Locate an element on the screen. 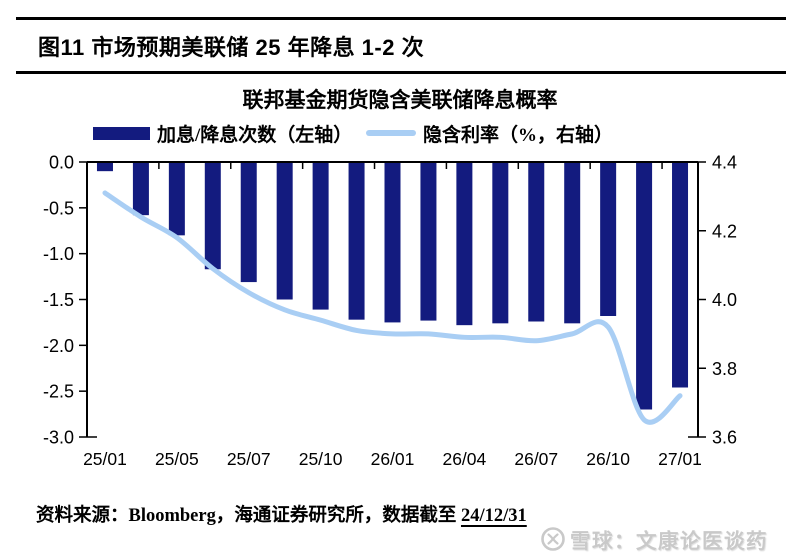 The image size is (800, 556). legend-item-line: 隐含利率（%，右轴） is located at coordinates (490, 133).